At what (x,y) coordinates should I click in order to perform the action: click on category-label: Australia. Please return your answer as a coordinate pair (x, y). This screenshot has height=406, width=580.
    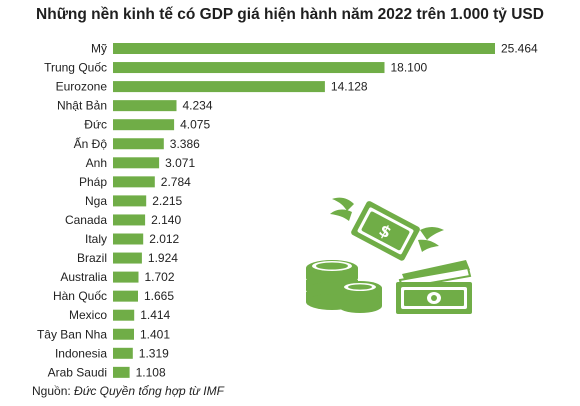
    Looking at the image, I should click on (83, 277).